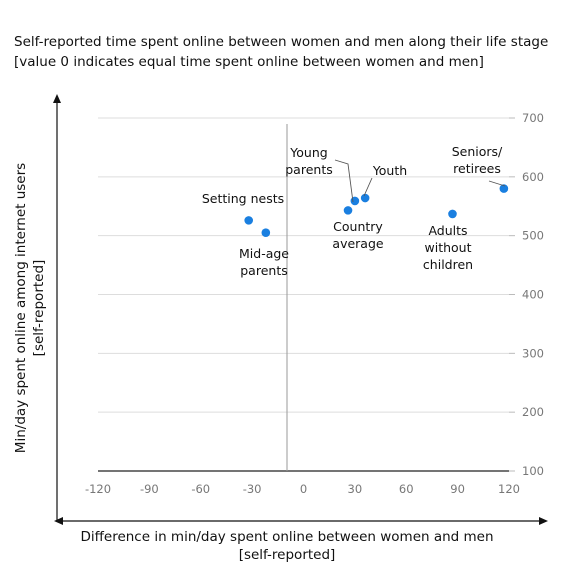  I want to click on data-label: without, so click(448, 247).